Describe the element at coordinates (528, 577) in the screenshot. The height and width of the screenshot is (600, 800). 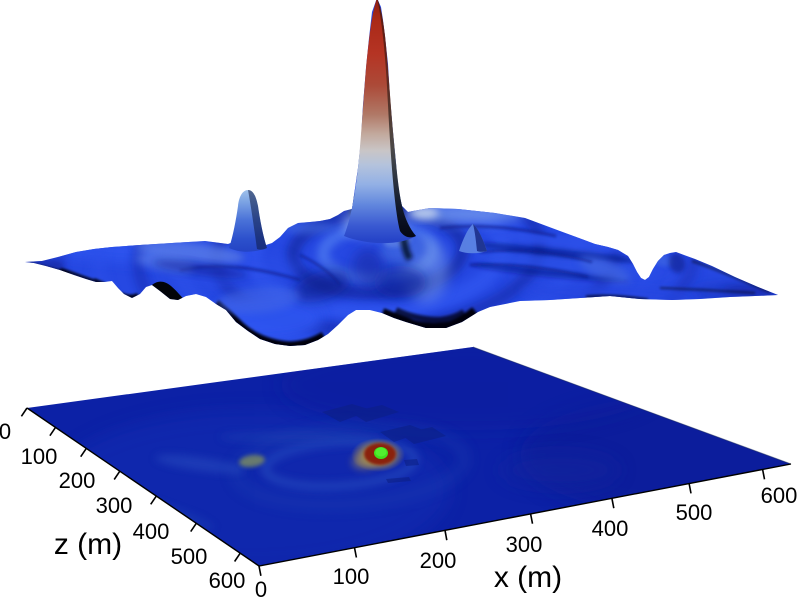
I see `svg-text: x (m)` at that location.